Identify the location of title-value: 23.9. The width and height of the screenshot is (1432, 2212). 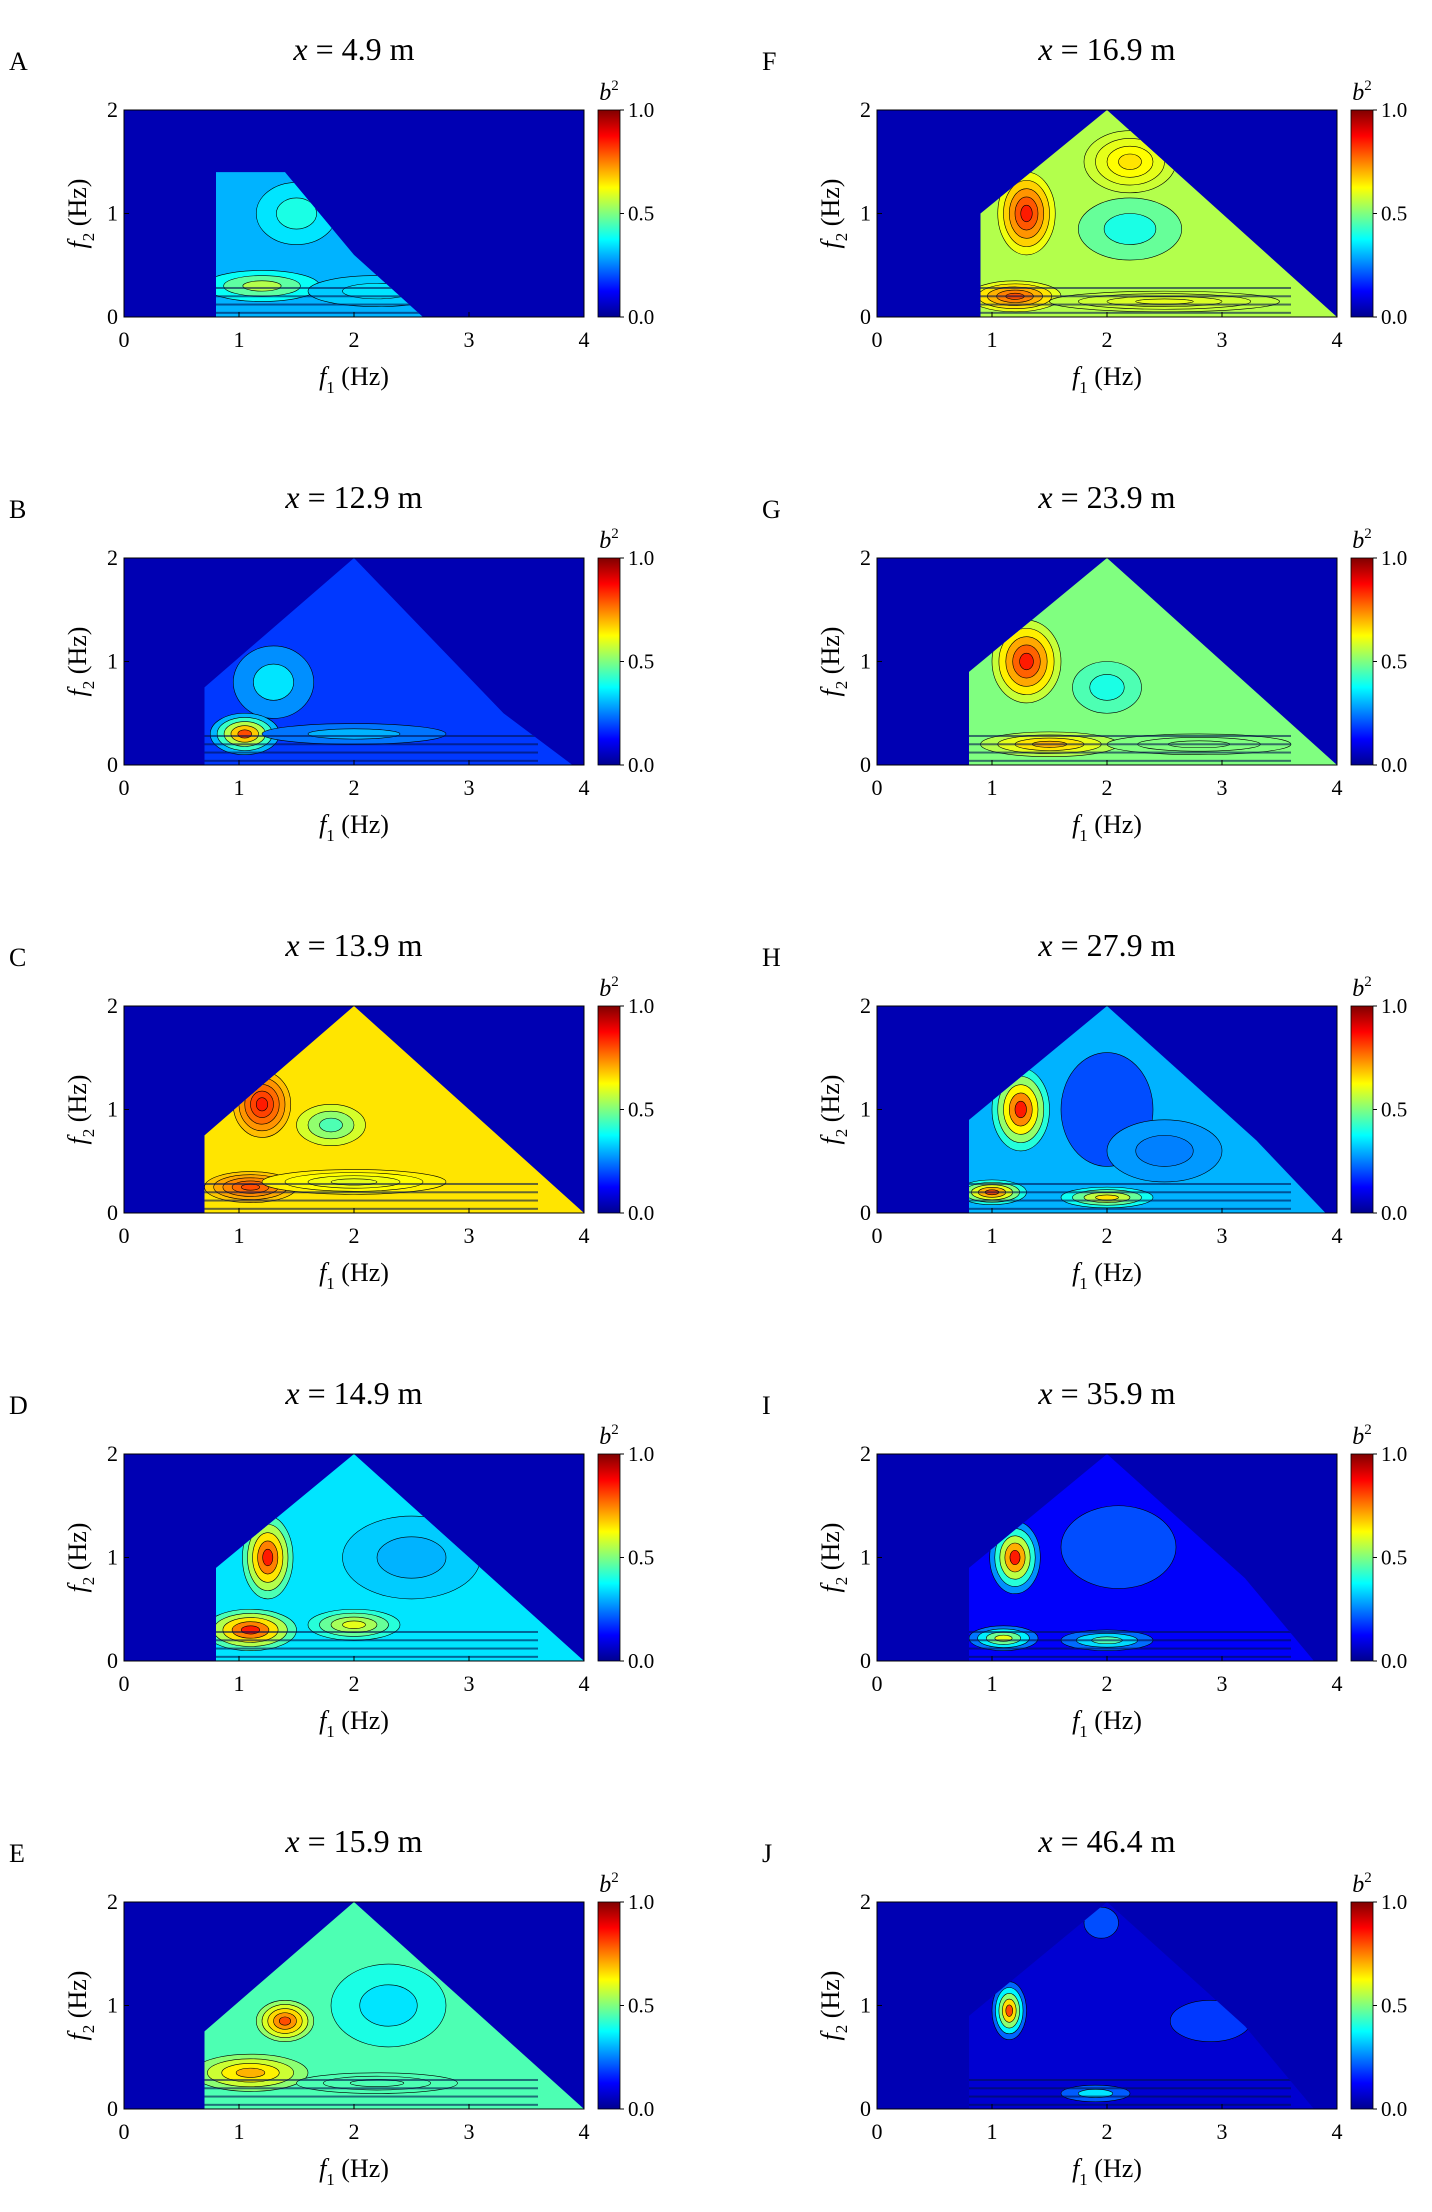
(1115, 497).